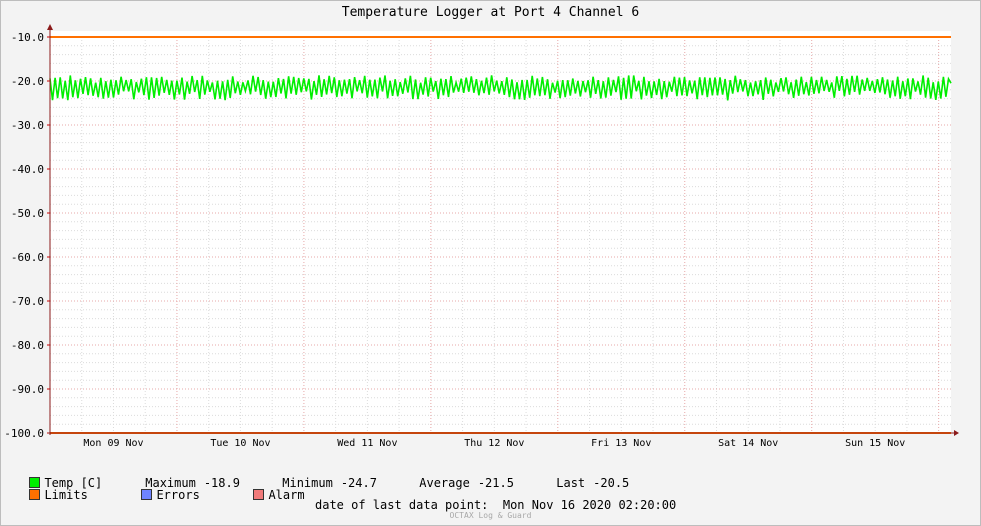 The image size is (981, 526). What do you see at coordinates (589, 505) in the screenshot?
I see `last-data-point-value: Mon Nov 16 2020 02:20:00` at bounding box center [589, 505].